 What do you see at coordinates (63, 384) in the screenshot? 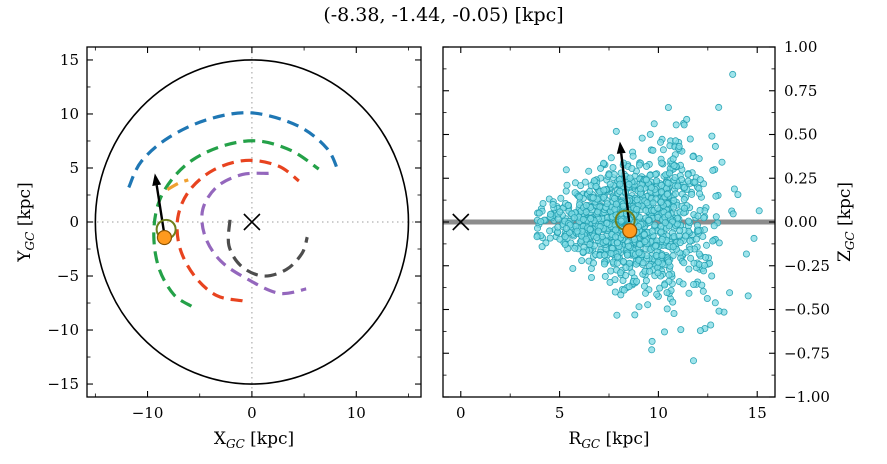
I see `y-tick-label: −15` at bounding box center [63, 384].